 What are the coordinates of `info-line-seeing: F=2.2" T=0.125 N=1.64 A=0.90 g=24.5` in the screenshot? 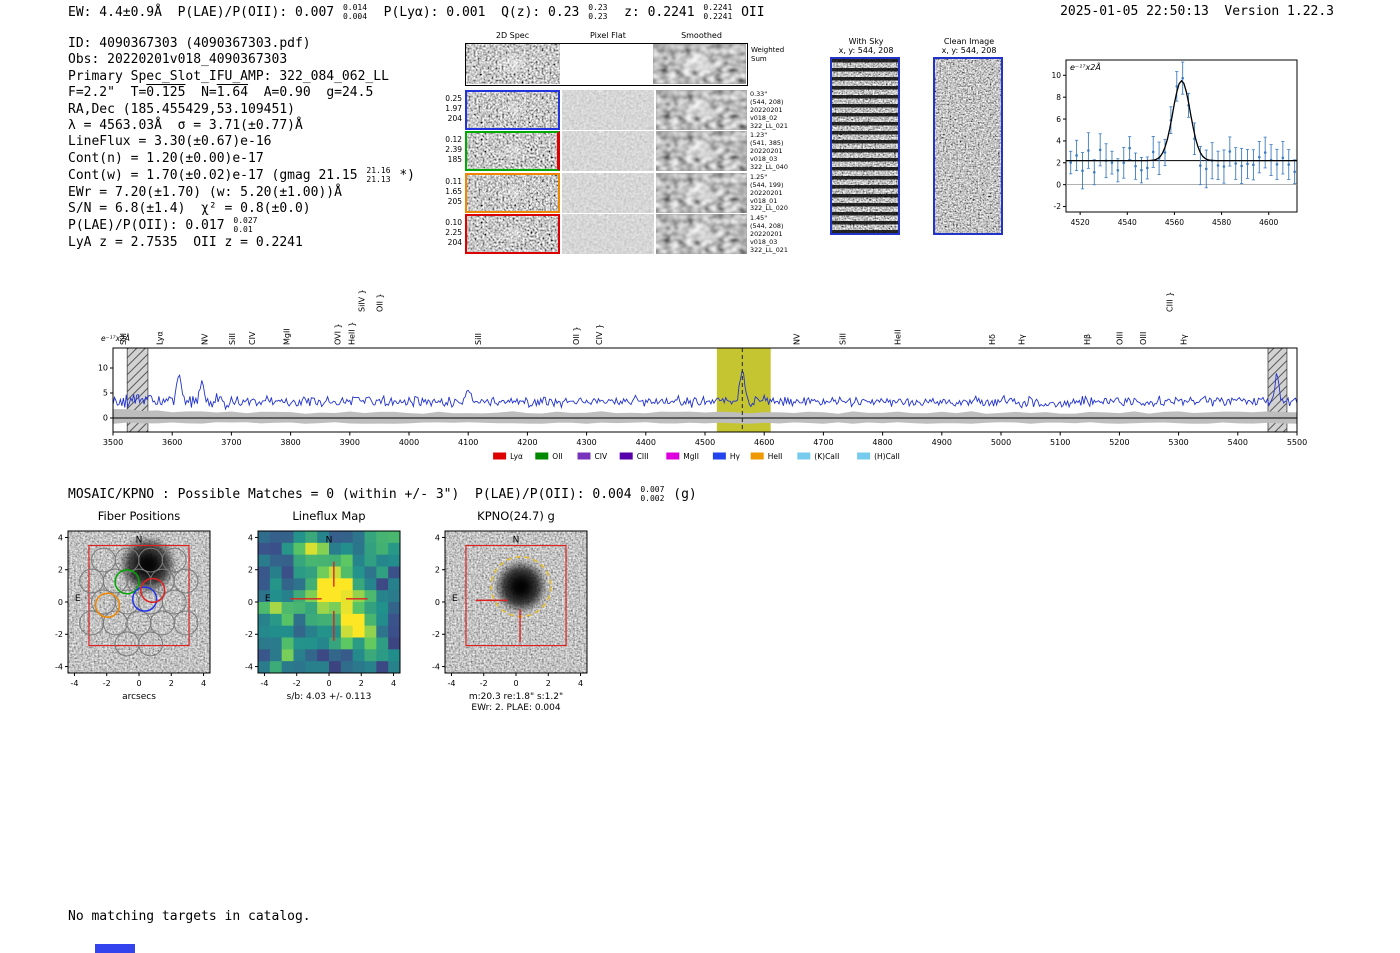 It's located at (221, 93).